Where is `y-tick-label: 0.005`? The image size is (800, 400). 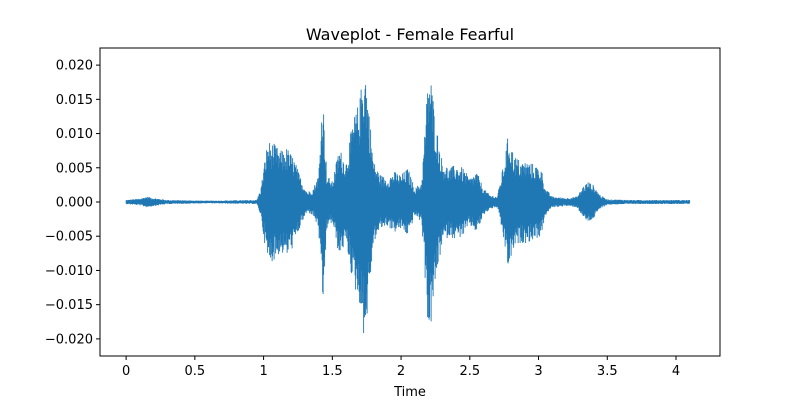 y-tick-label: 0.005 is located at coordinates (74, 168).